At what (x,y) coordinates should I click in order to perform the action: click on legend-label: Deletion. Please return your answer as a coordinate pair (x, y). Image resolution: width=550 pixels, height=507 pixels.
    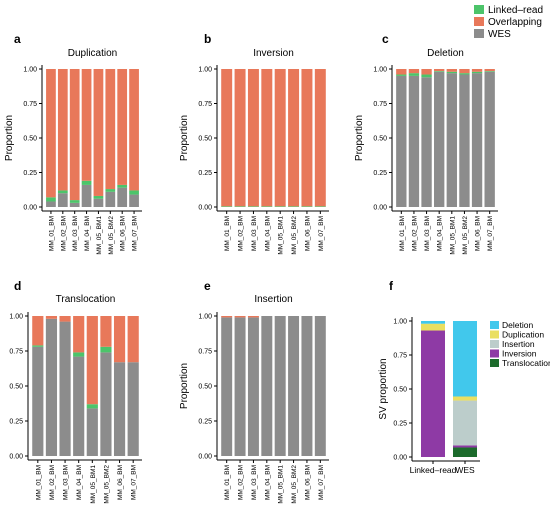
    Looking at the image, I should click on (517, 325).